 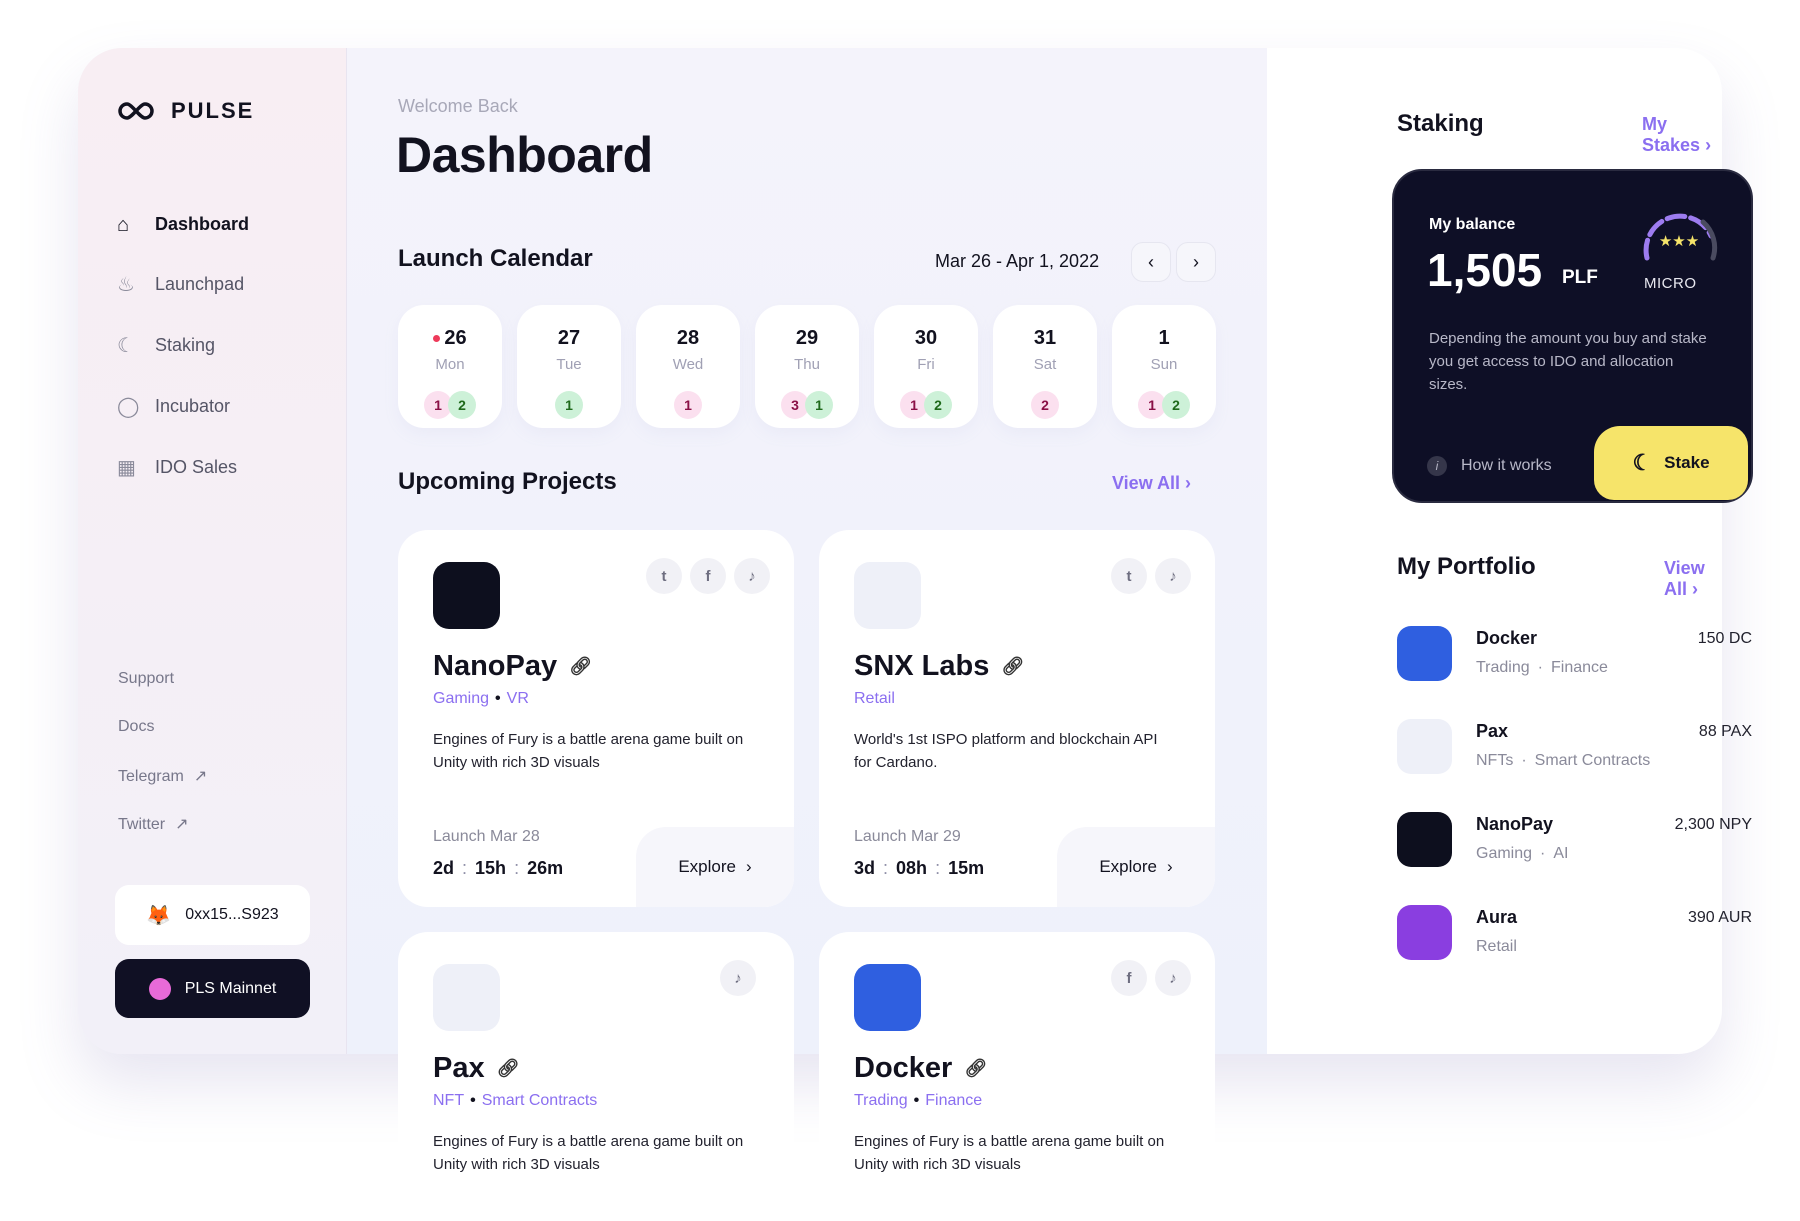 What do you see at coordinates (922, 666) in the screenshot?
I see `project-name: SNX Labs` at bounding box center [922, 666].